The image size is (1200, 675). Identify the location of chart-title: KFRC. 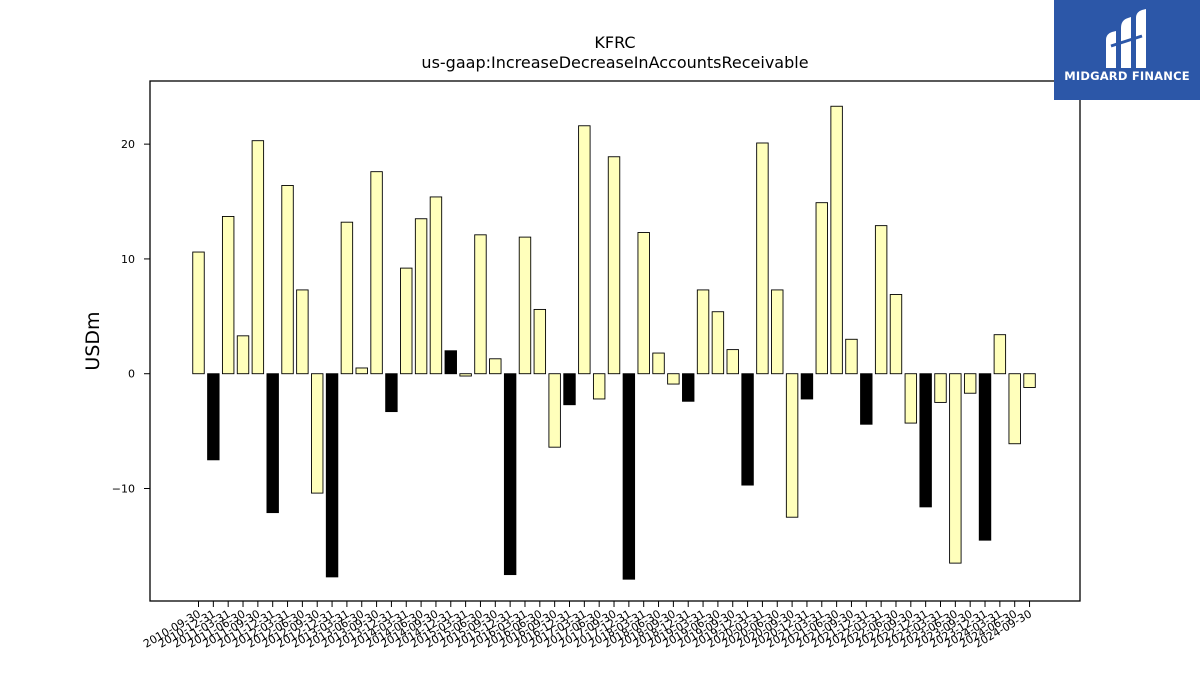
(614, 42).